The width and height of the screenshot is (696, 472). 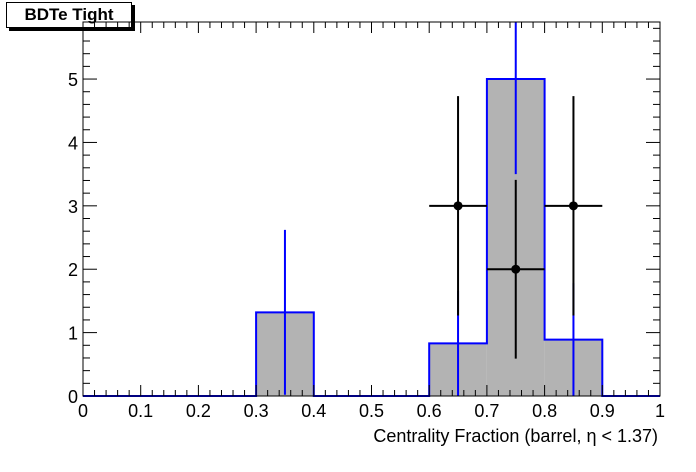 What do you see at coordinates (429, 411) in the screenshot?
I see `x-tick-label-6: 0.6` at bounding box center [429, 411].